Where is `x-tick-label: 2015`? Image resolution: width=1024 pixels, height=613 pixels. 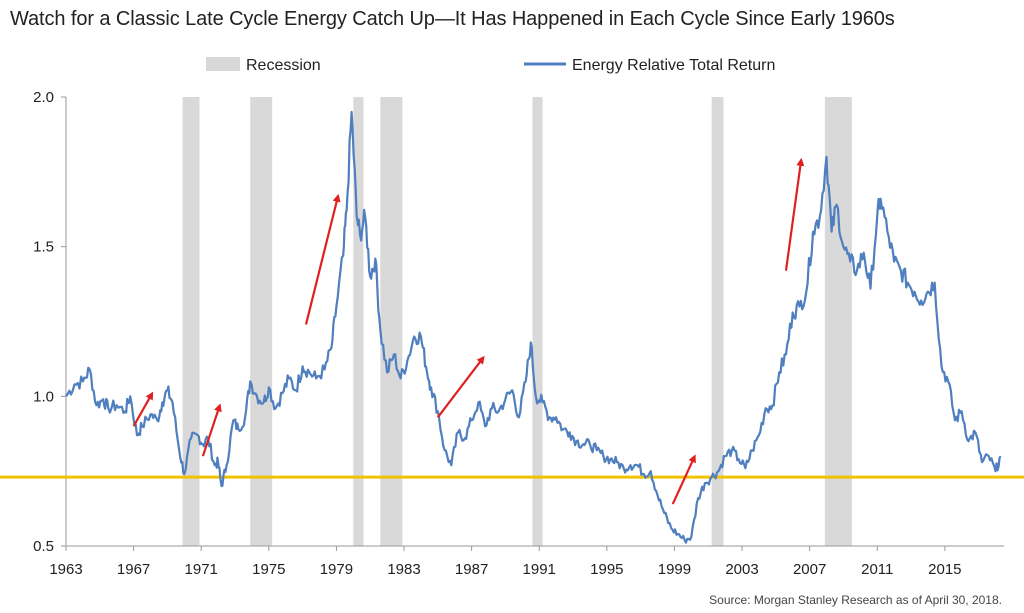
x-tick-label: 2015 is located at coordinates (944, 569).